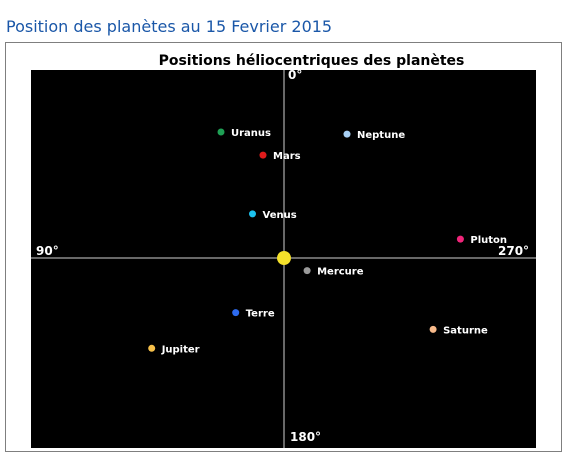 Image resolution: width=567 pixels, height=454 pixels. Describe the element at coordinates (287, 156) in the screenshot. I see `planet-label-mars: Mars` at that location.